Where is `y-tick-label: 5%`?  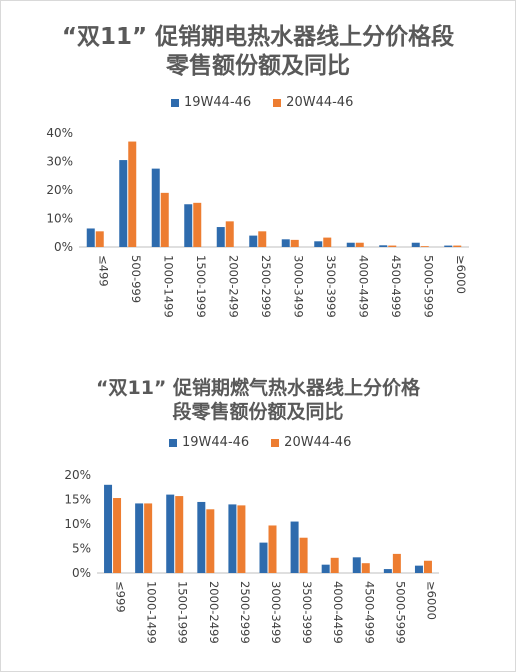 y-tick-label: 5% is located at coordinates (81, 549).